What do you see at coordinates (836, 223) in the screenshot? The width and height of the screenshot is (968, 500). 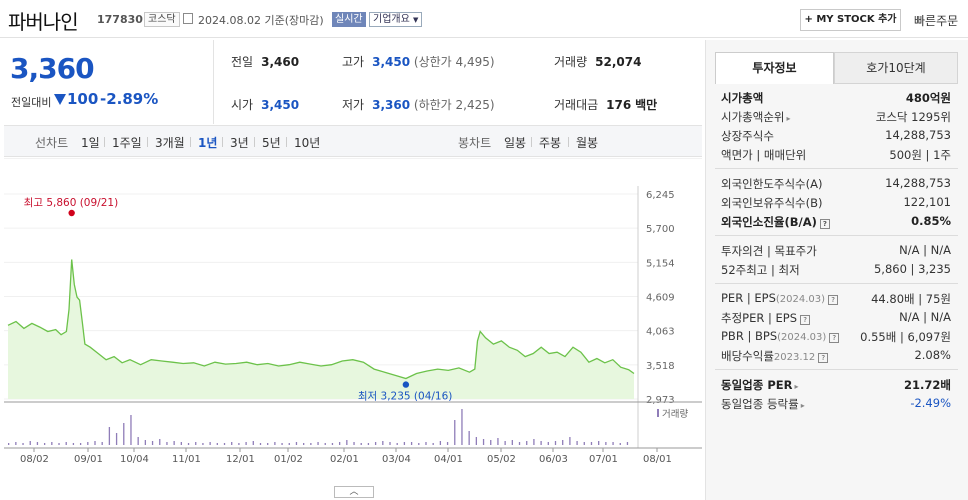 I see `info-row: 외국인소진율(B/A)? 0.85%` at bounding box center [836, 223].